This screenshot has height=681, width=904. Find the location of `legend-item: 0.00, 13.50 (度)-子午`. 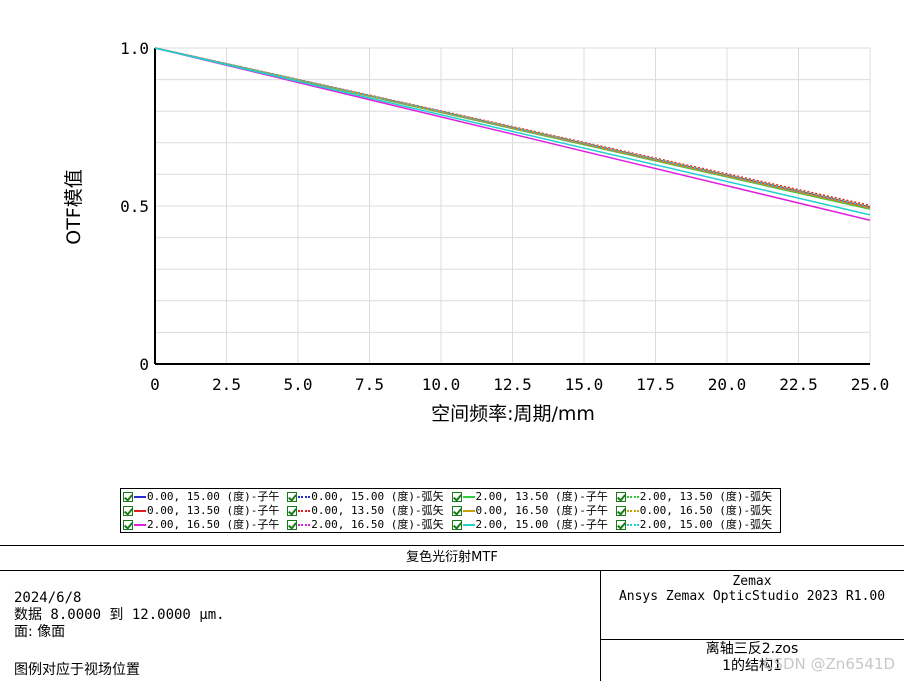

legend-item: 0.00, 13.50 (度)-子午 is located at coordinates (204, 510).